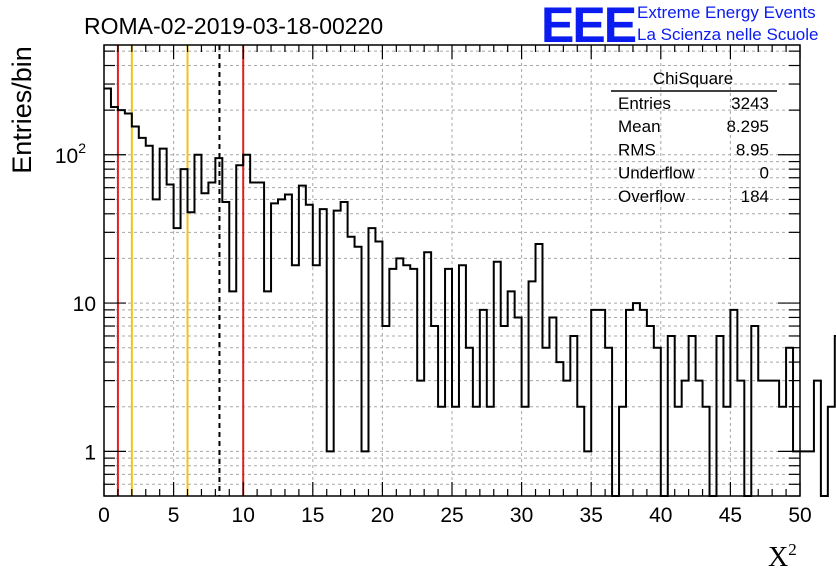 This screenshot has height=572, width=836. What do you see at coordinates (174, 515) in the screenshot?
I see `x-tick-label: 5` at bounding box center [174, 515].